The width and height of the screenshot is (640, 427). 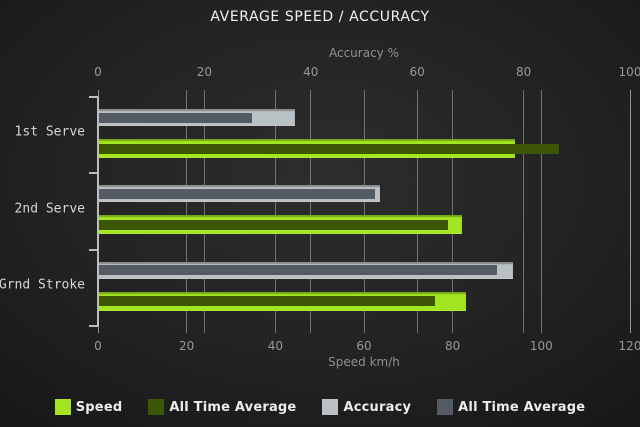 What do you see at coordinates (49, 132) in the screenshot?
I see `category-label: 1st Serve` at bounding box center [49, 132].